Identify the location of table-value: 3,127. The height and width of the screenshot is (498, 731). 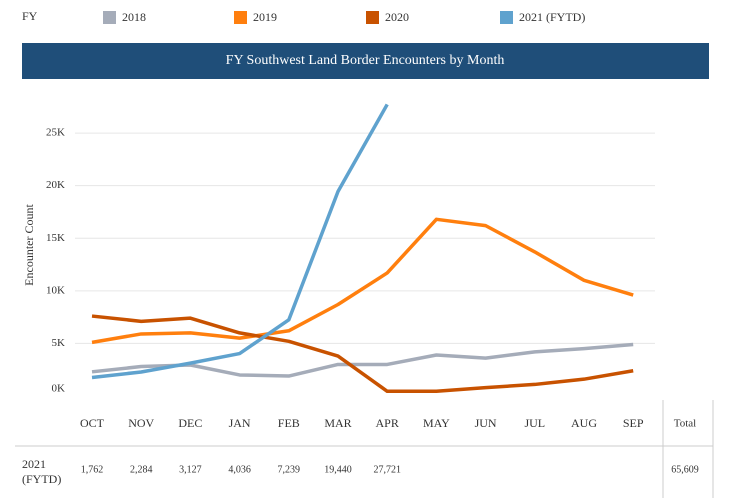
(190, 469).